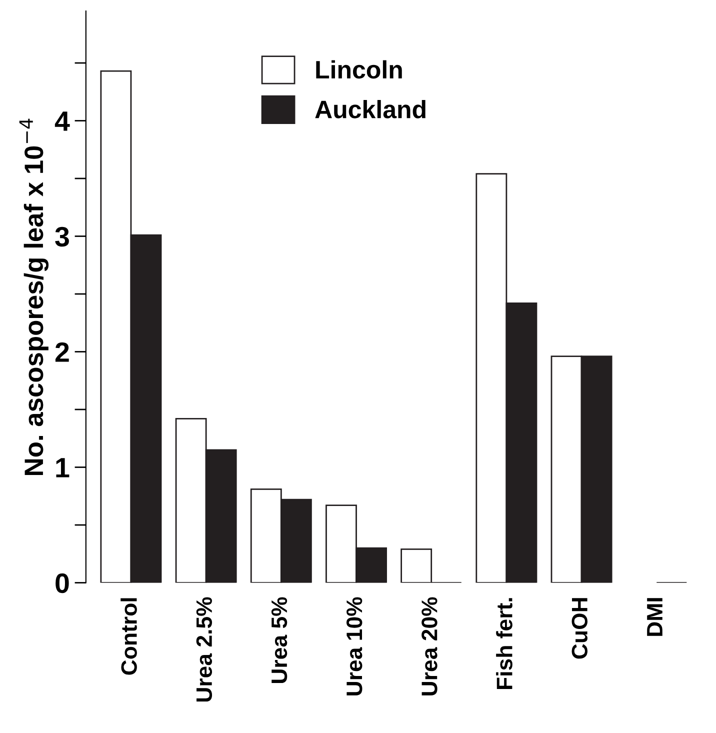 The height and width of the screenshot is (733, 716). Describe the element at coordinates (430, 646) in the screenshot. I see `x-tick-label: Urea 20%` at that location.